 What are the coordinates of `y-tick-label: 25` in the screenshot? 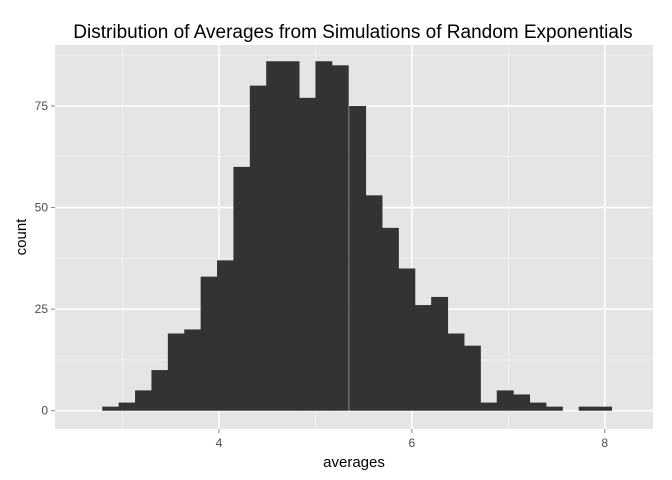 It's located at (42, 309).